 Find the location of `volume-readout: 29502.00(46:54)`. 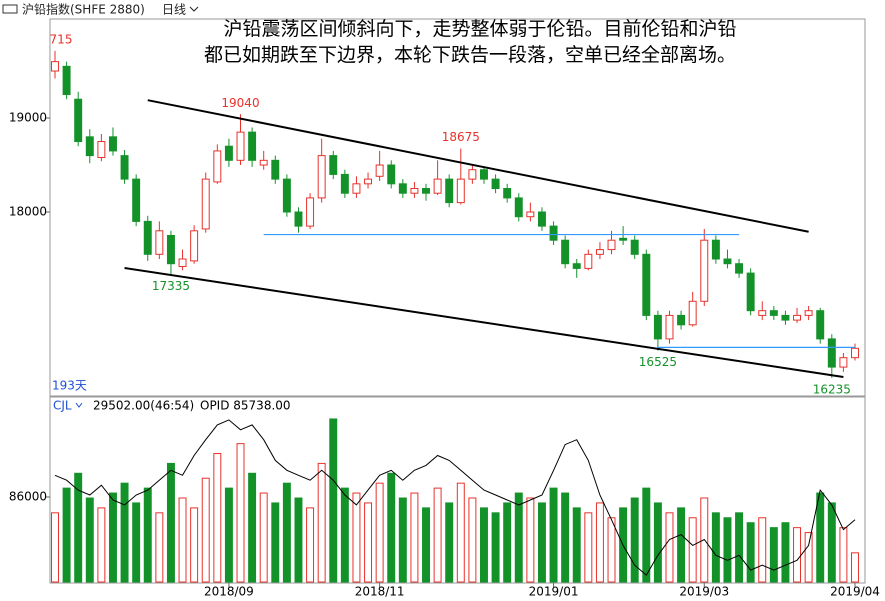

volume-readout: 29502.00(46:54) is located at coordinates (143, 406).